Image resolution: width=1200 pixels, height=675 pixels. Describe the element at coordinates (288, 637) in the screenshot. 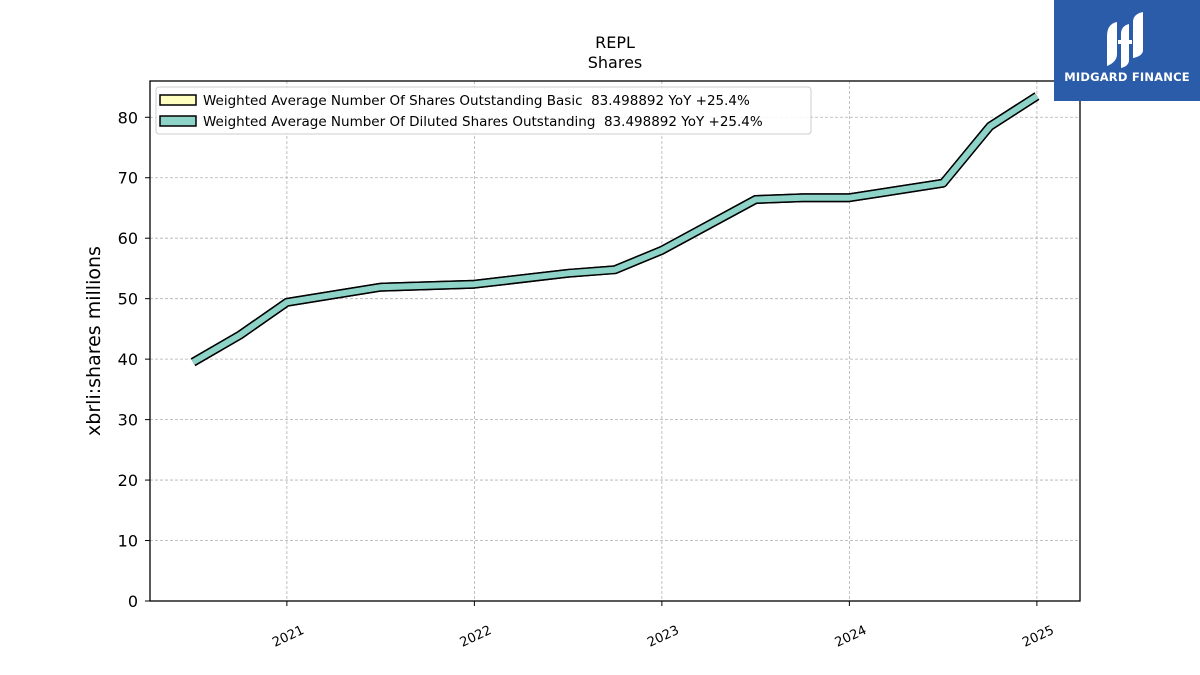

I see `x-tick-label: 2021` at that location.